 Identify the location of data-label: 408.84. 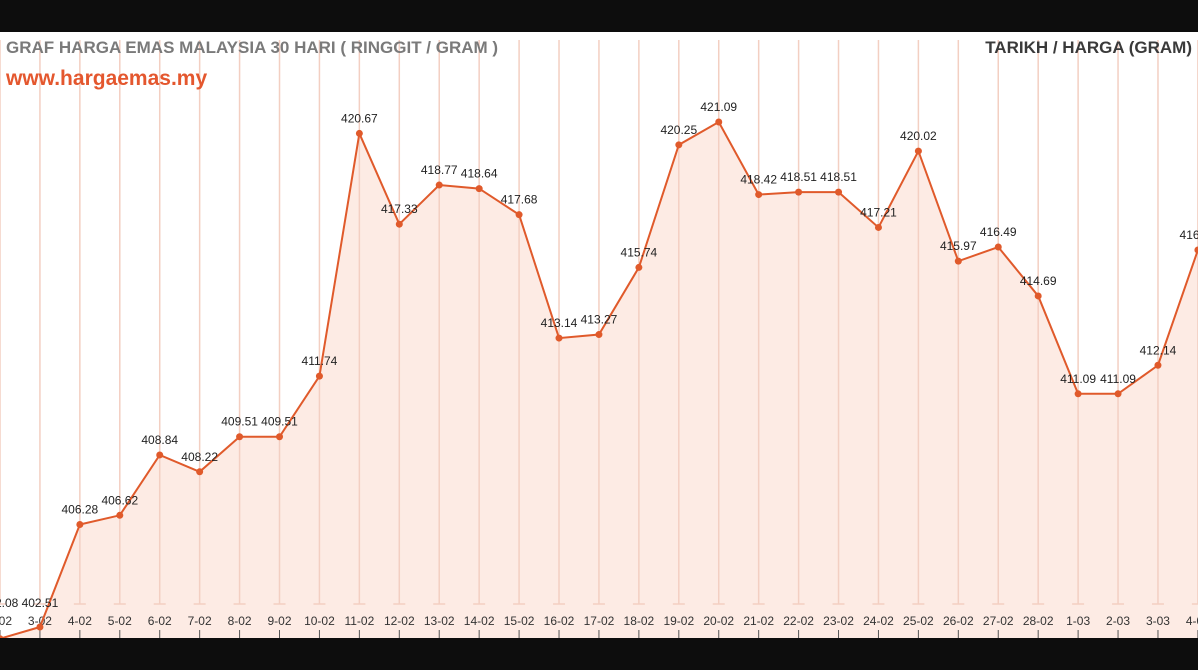
(159, 440).